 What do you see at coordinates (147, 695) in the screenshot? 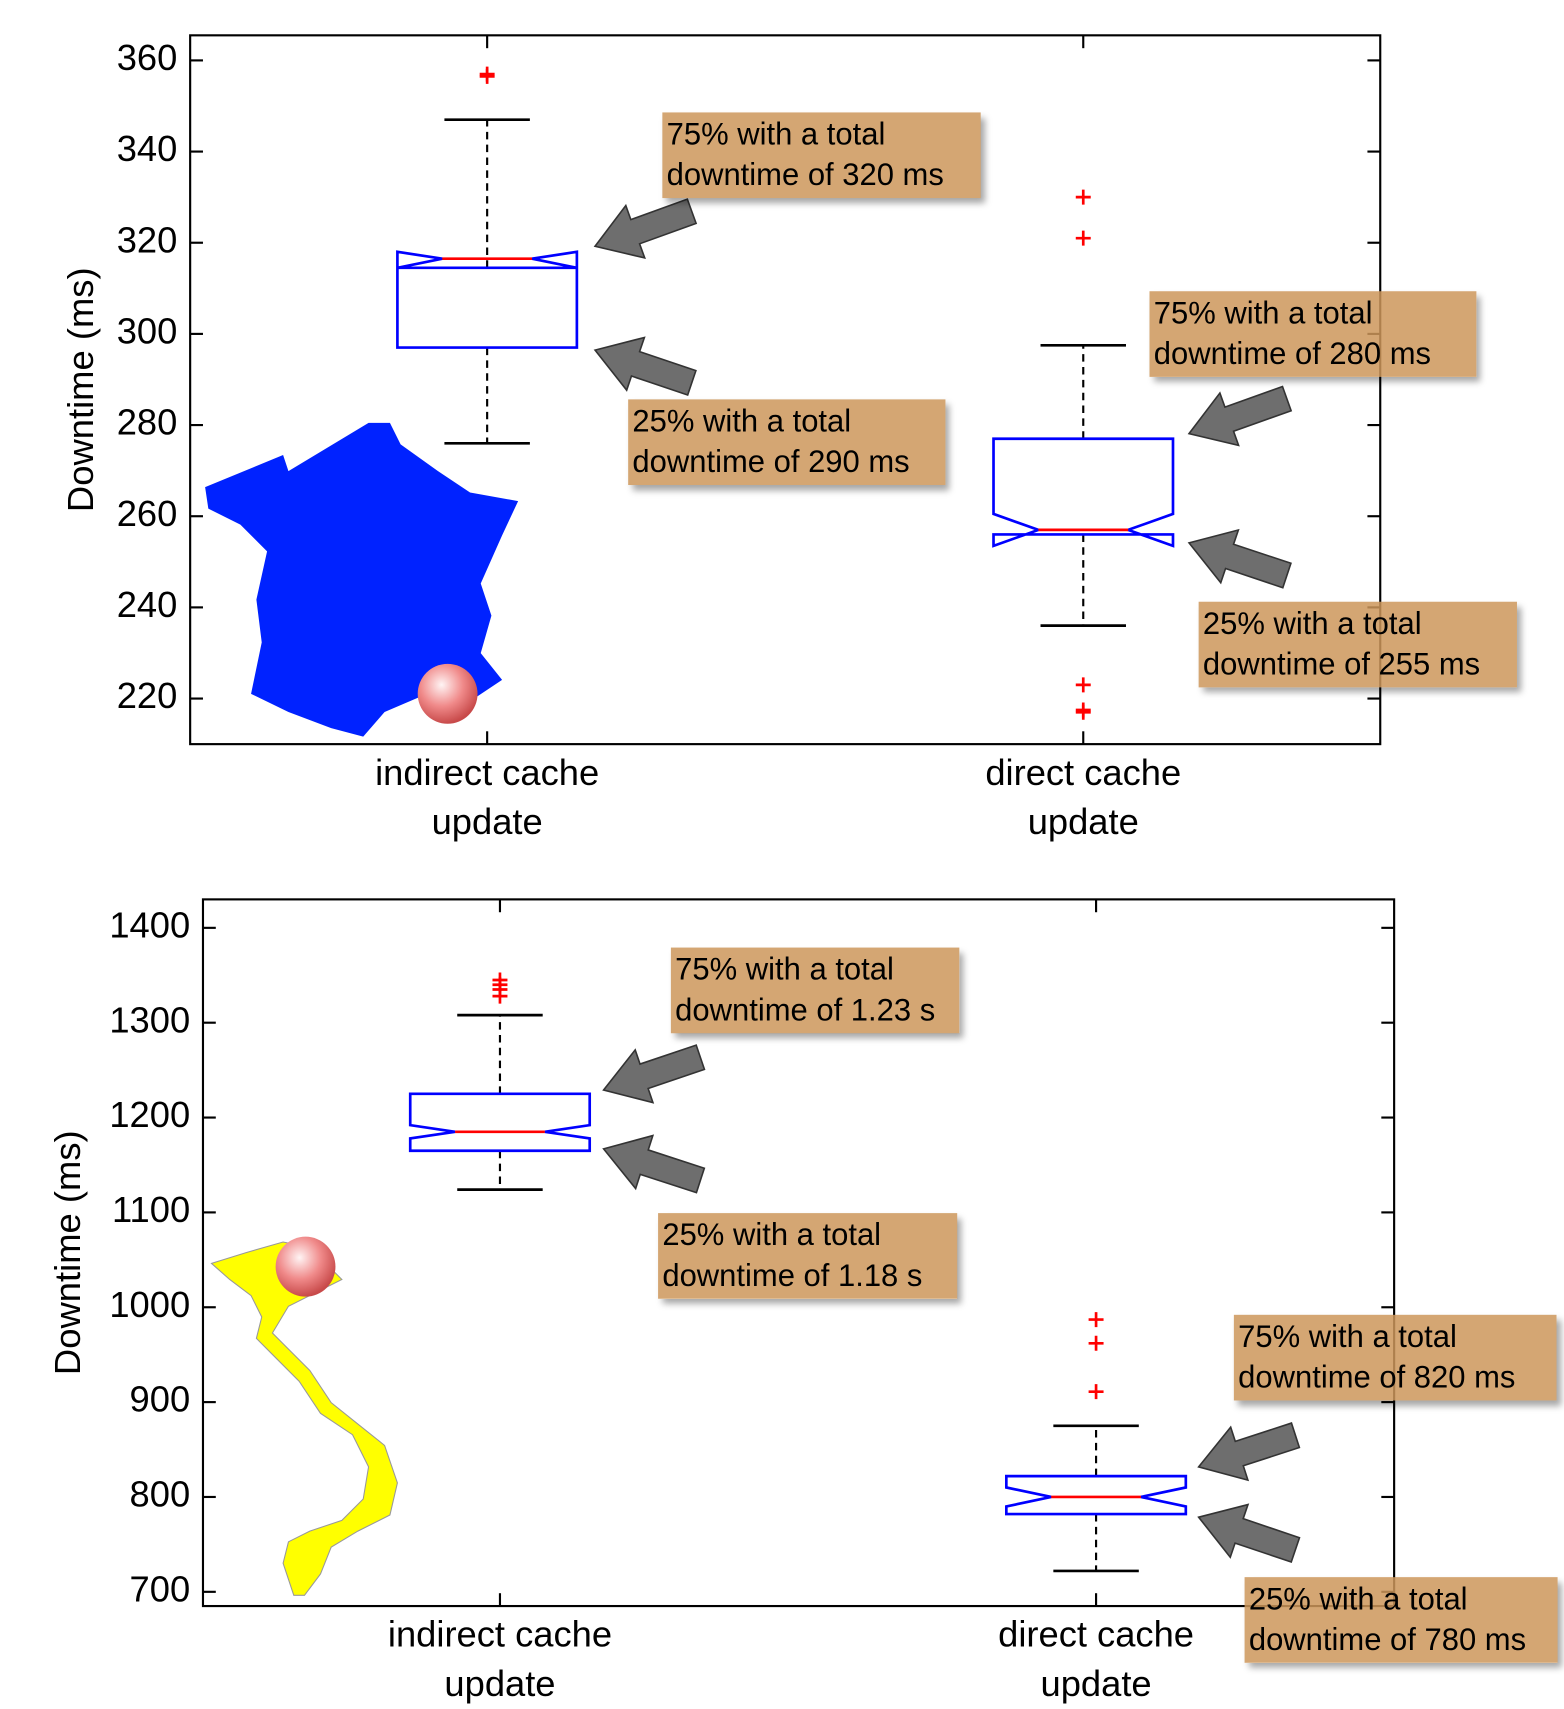
I see `y-tick-label: 220` at bounding box center [147, 695].